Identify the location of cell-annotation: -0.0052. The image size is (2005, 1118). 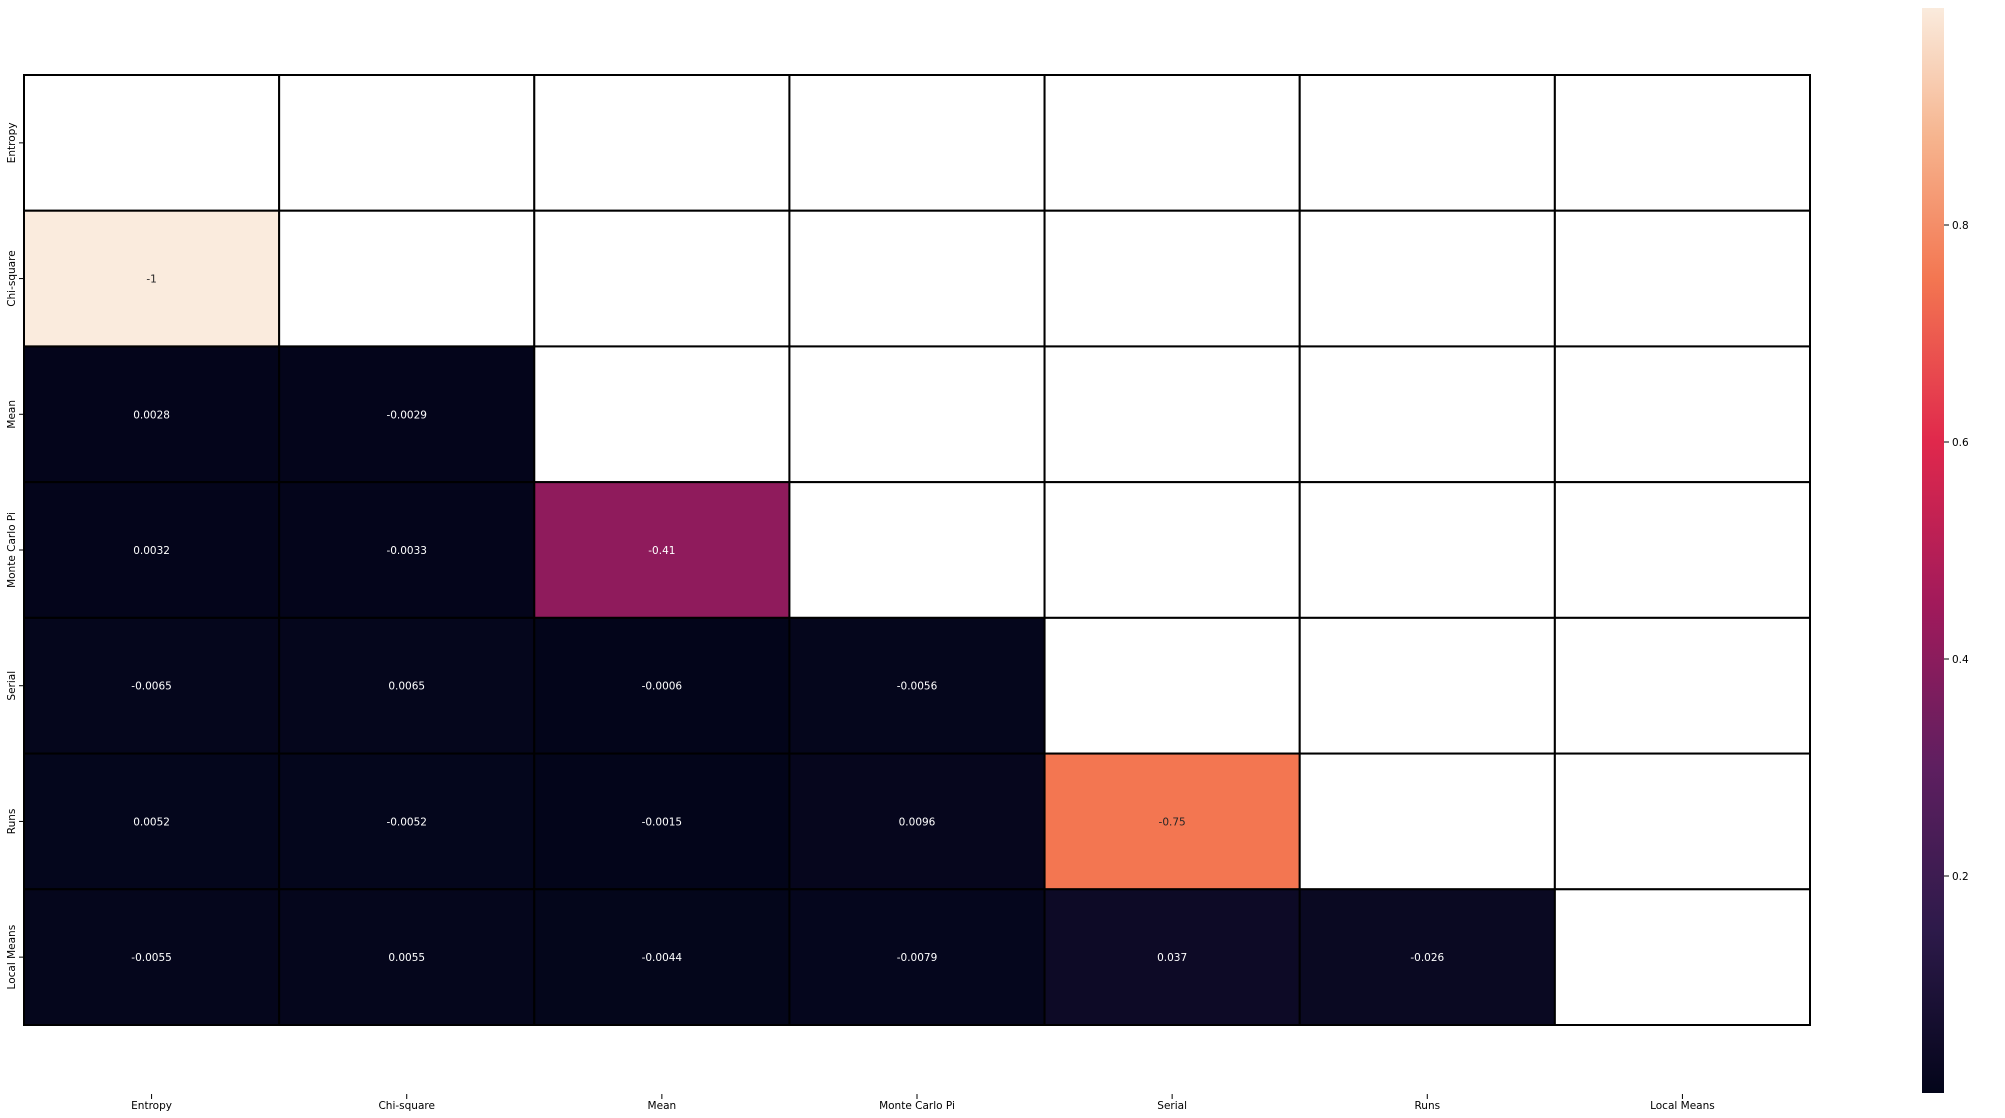
(406, 822).